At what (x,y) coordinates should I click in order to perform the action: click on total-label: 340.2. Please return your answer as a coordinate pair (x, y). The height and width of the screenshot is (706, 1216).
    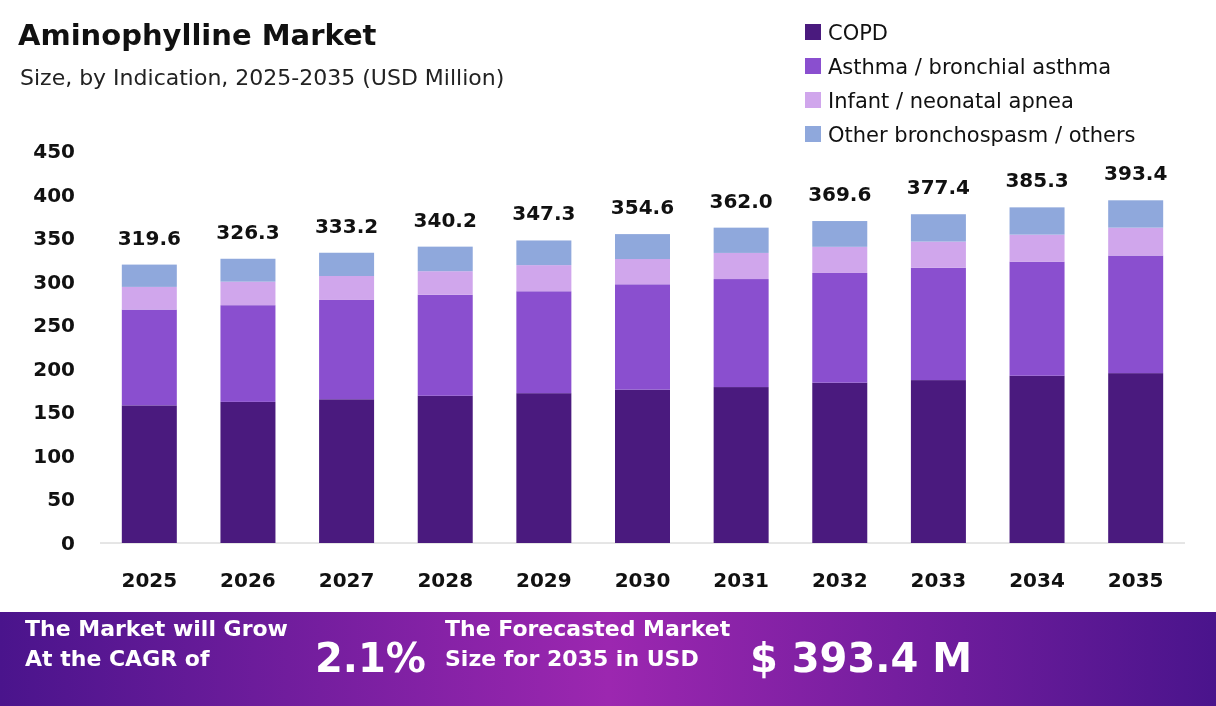
    Looking at the image, I should click on (445, 219).